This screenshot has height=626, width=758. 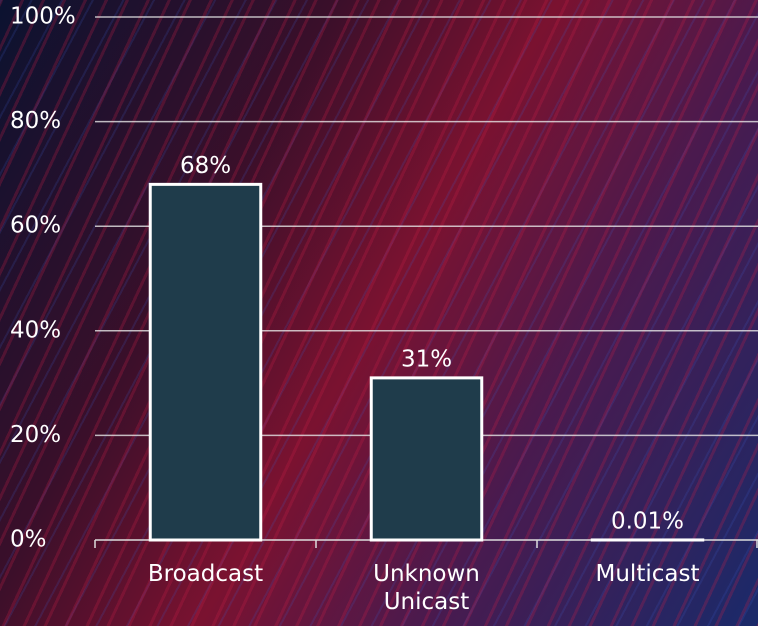 What do you see at coordinates (35, 330) in the screenshot?
I see `y-tick-label: 40%` at bounding box center [35, 330].